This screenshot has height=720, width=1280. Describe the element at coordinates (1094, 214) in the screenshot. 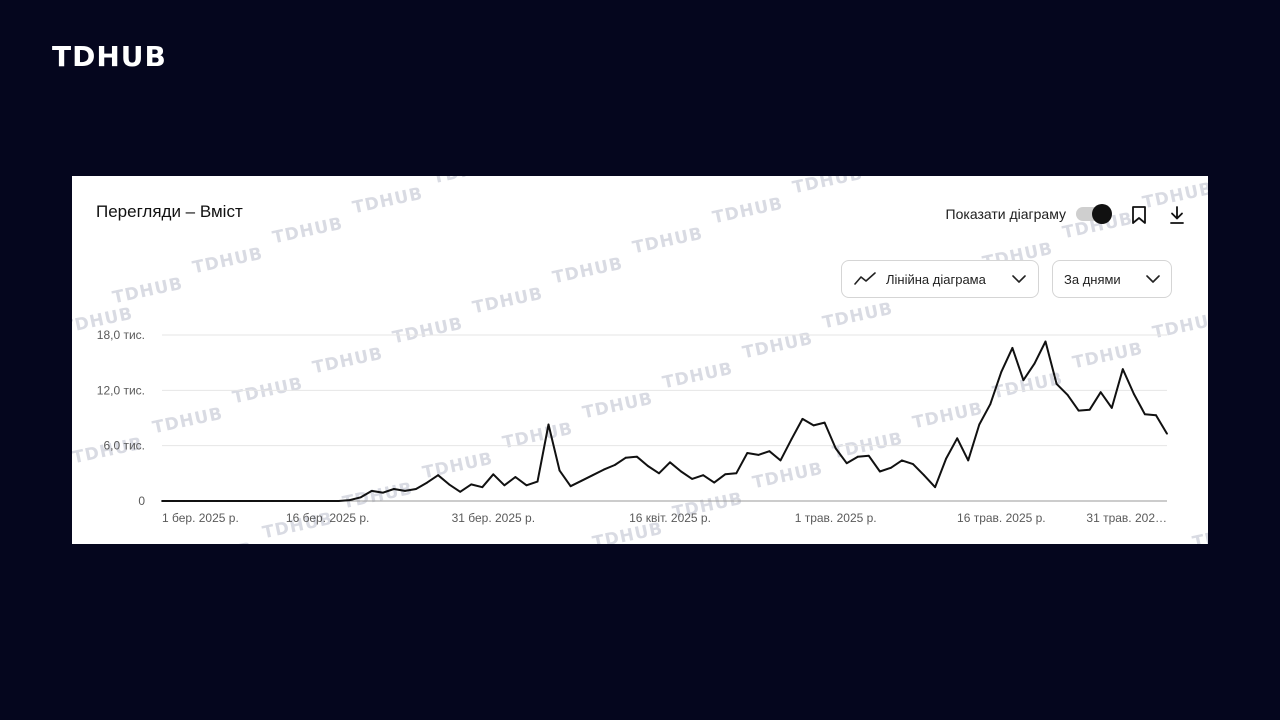

I see `show-chart-toggle` at that location.